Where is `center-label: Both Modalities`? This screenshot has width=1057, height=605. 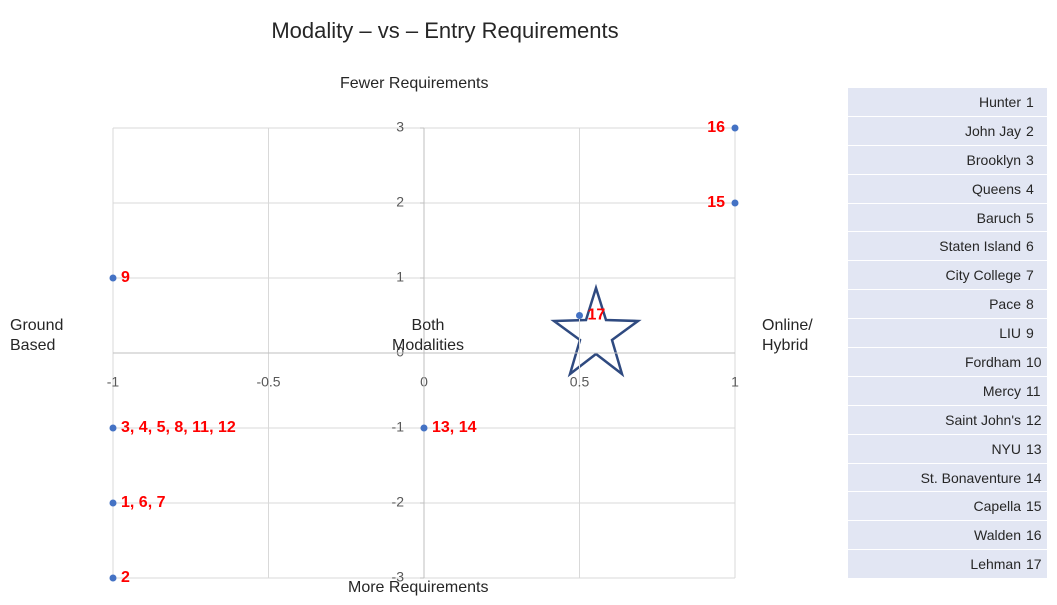 center-label: Both Modalities is located at coordinates (428, 335).